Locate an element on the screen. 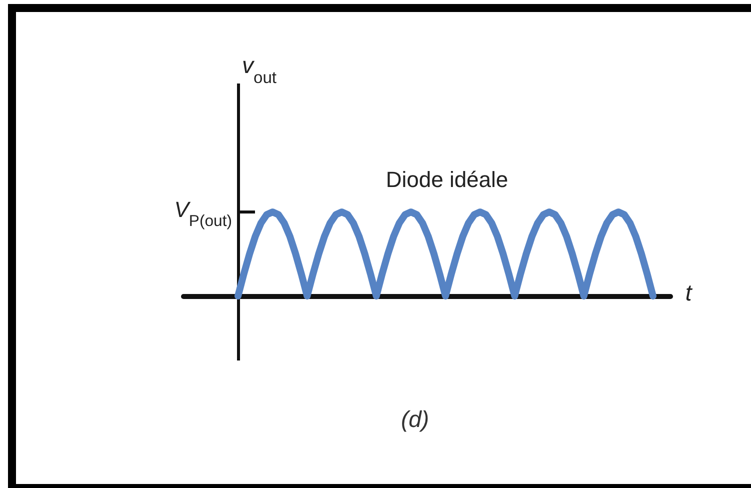  text: V$_{P(out)}$ is located at coordinates (203, 213).